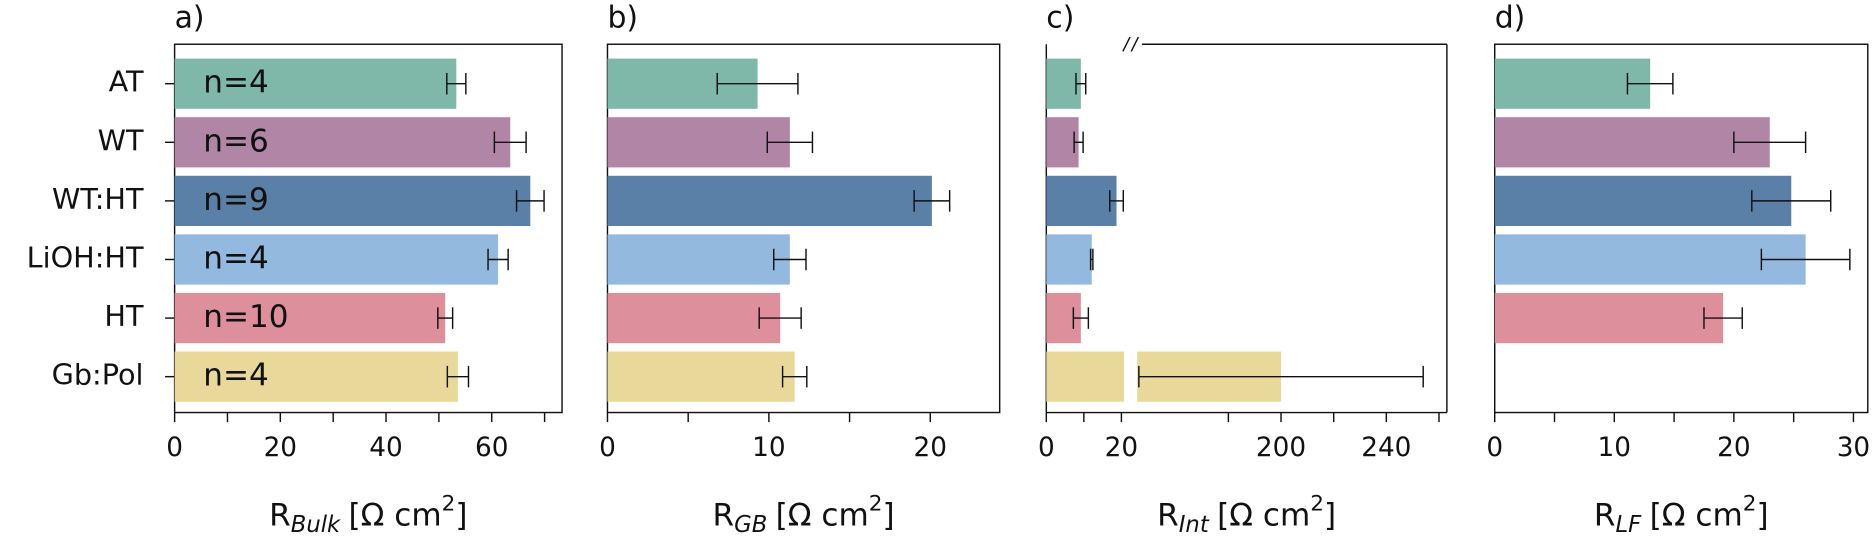 Image resolution: width=1875 pixels, height=540 pixels. What do you see at coordinates (190, 18) in the screenshot?
I see `panel-label: a)` at bounding box center [190, 18].